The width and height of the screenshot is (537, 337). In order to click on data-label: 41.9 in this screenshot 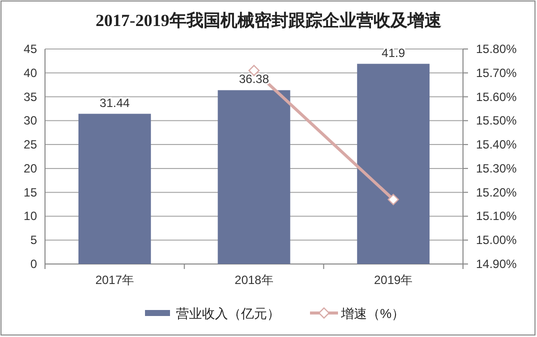, I will do `click(394, 53)`.